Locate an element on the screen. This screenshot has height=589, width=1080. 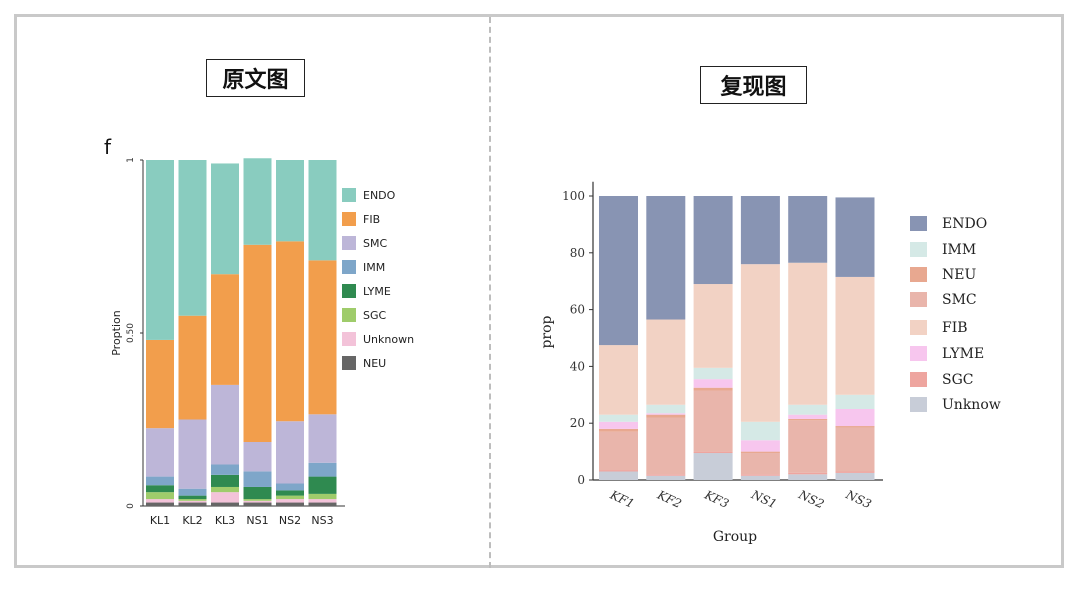
bar-segment-unknown-ns2 is located at coordinates (290, 501).